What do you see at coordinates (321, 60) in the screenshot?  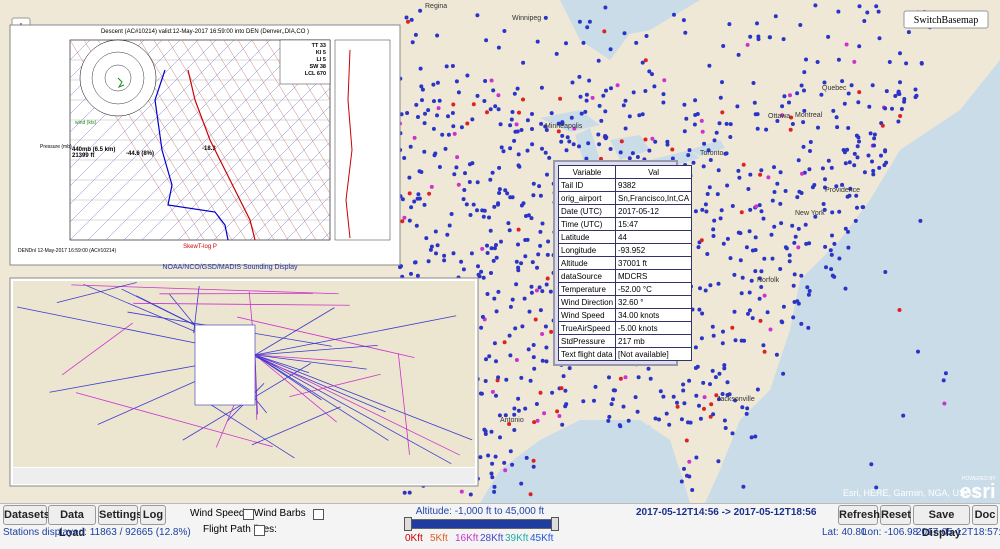 I see `index: LI 5` at bounding box center [321, 60].